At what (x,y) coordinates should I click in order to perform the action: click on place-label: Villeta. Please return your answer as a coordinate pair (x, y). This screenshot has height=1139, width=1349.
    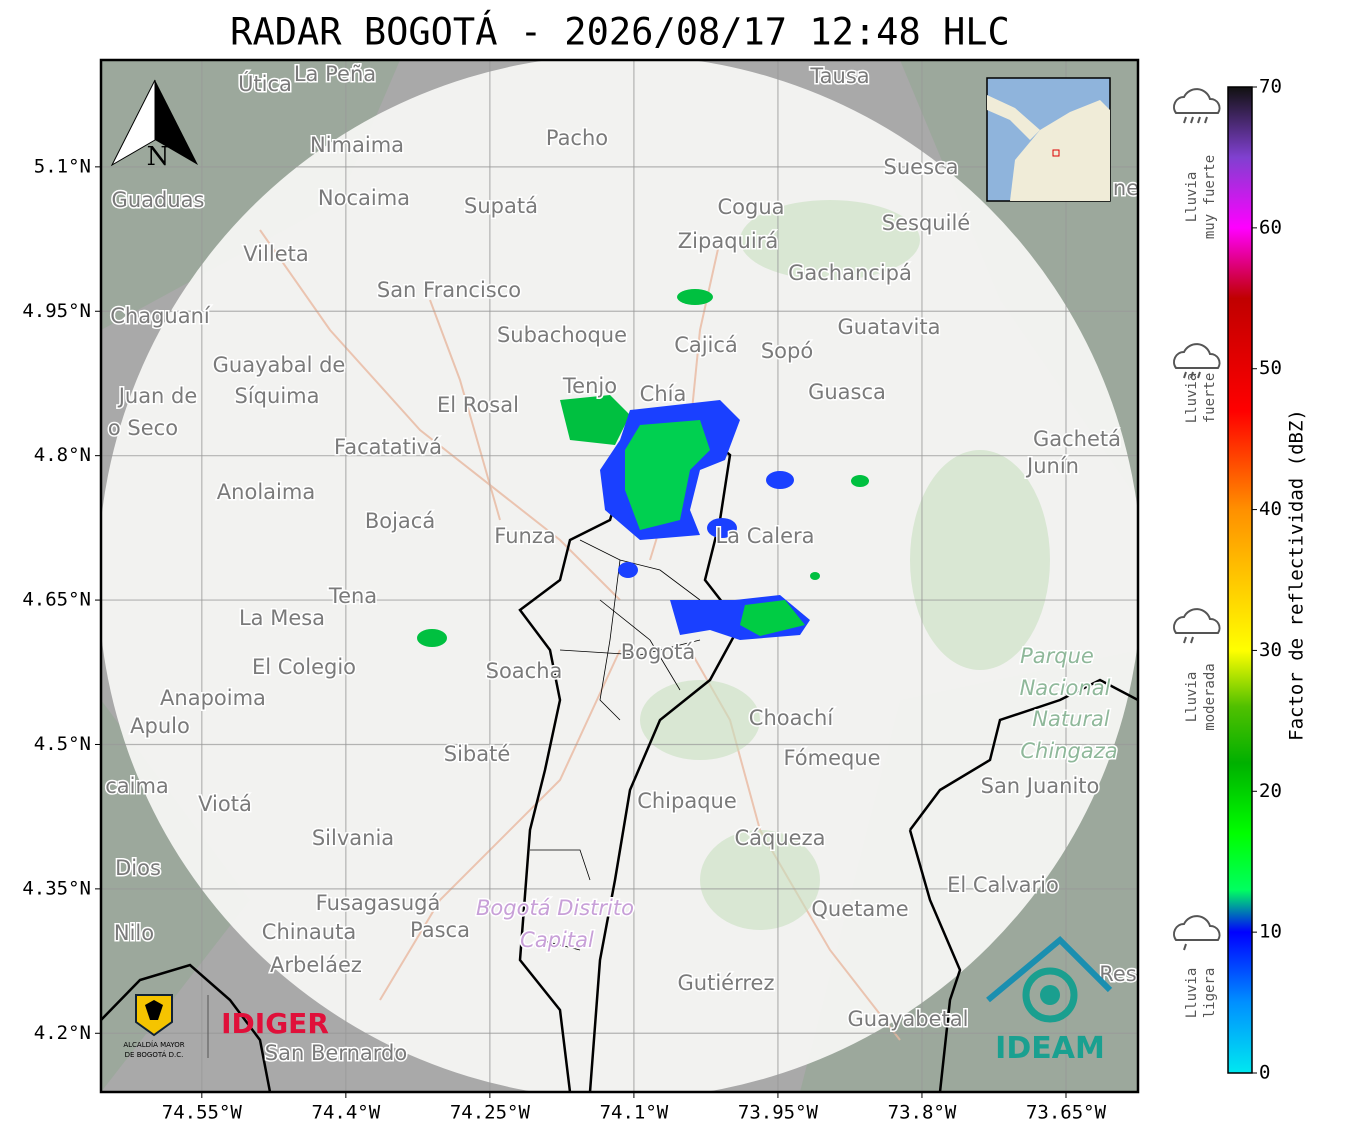
    Looking at the image, I should click on (275, 254).